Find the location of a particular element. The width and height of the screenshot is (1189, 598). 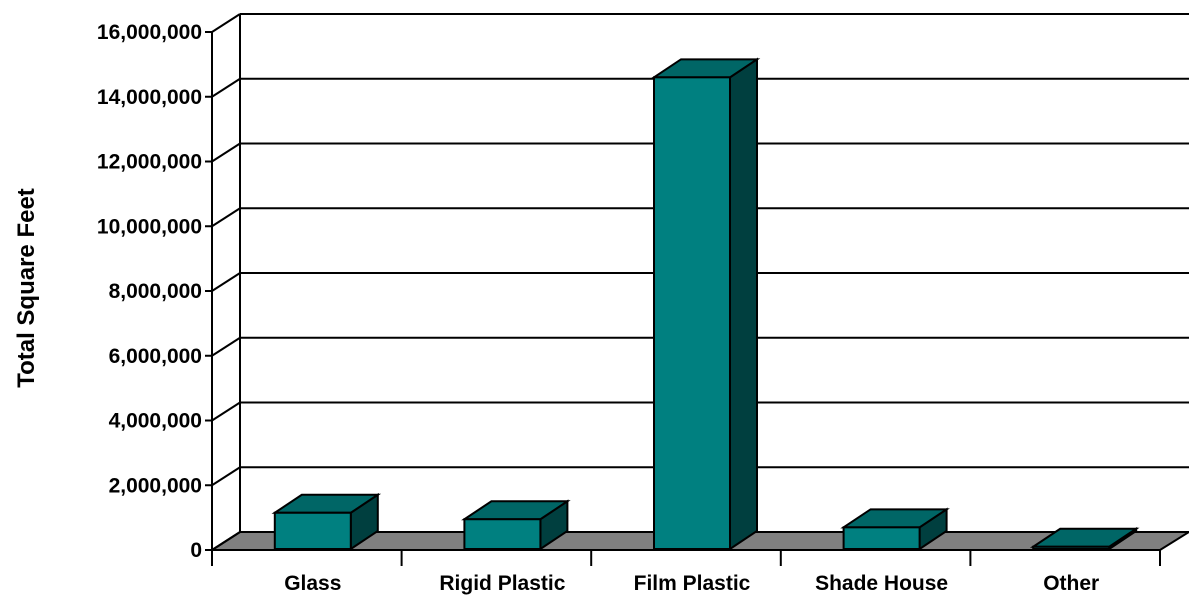

bar-shade-house is located at coordinates (895, 529).